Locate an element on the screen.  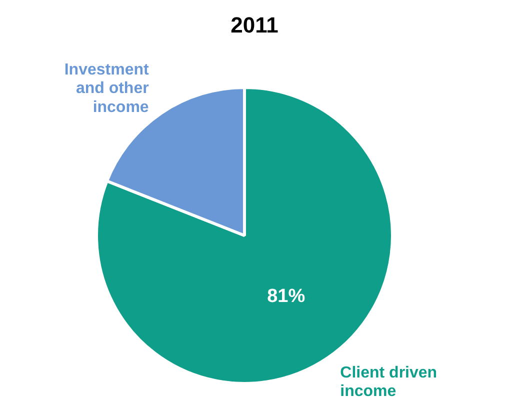
slice-label: Client driven income is located at coordinates (389, 382).